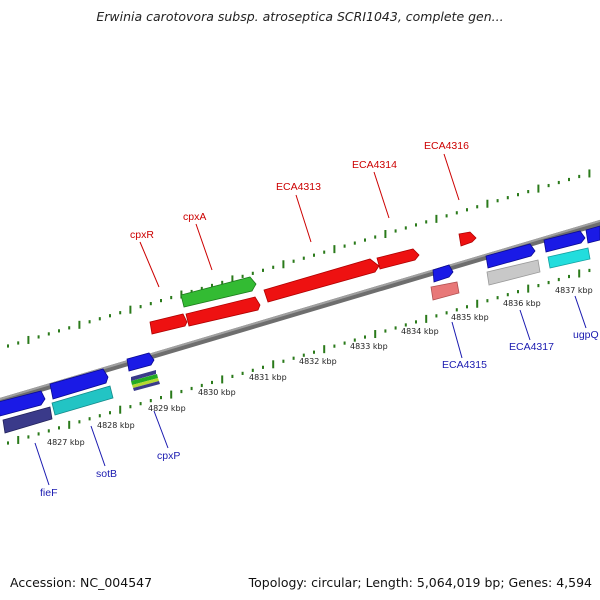 The height and width of the screenshot is (600, 600). I want to click on gene-feature-ECA4313, so click(321, 280).